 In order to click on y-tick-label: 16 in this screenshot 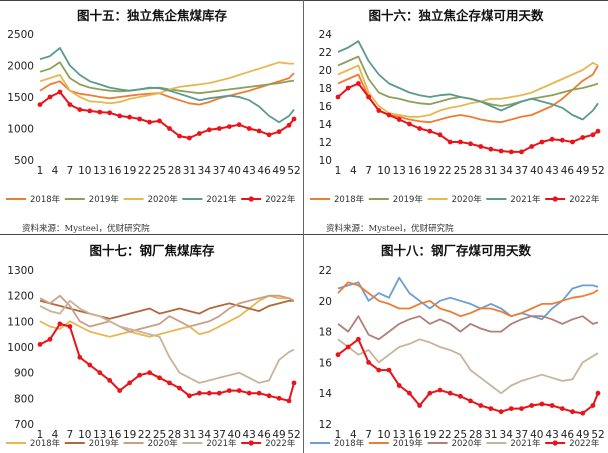, I will do `click(326, 363)`.